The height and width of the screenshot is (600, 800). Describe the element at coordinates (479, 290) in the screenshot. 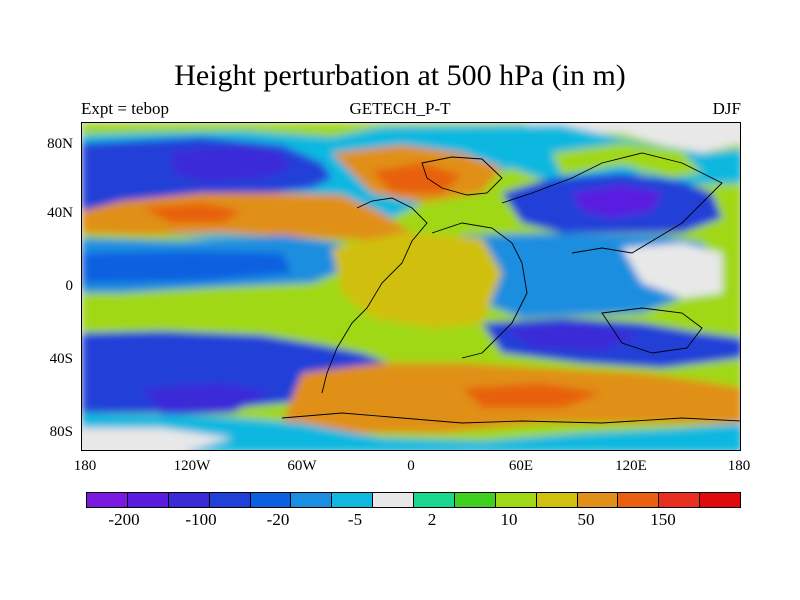

I see `coastline-africa` at that location.